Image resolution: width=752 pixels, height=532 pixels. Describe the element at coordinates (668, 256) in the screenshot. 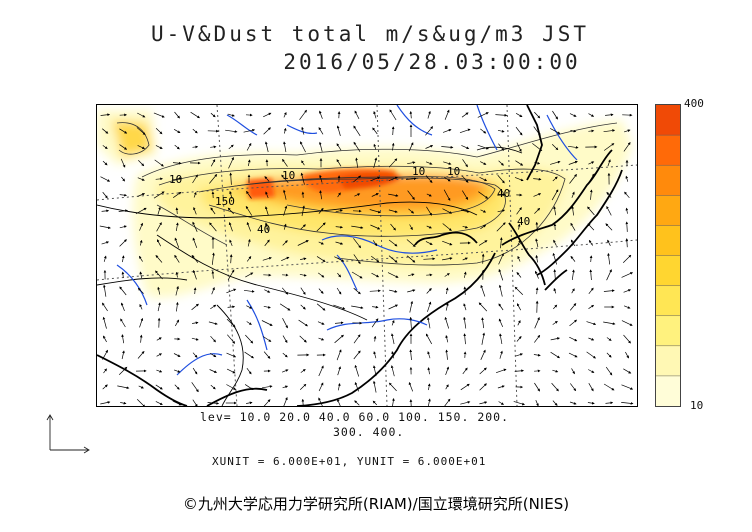

I see `colorbar-swatches` at that location.